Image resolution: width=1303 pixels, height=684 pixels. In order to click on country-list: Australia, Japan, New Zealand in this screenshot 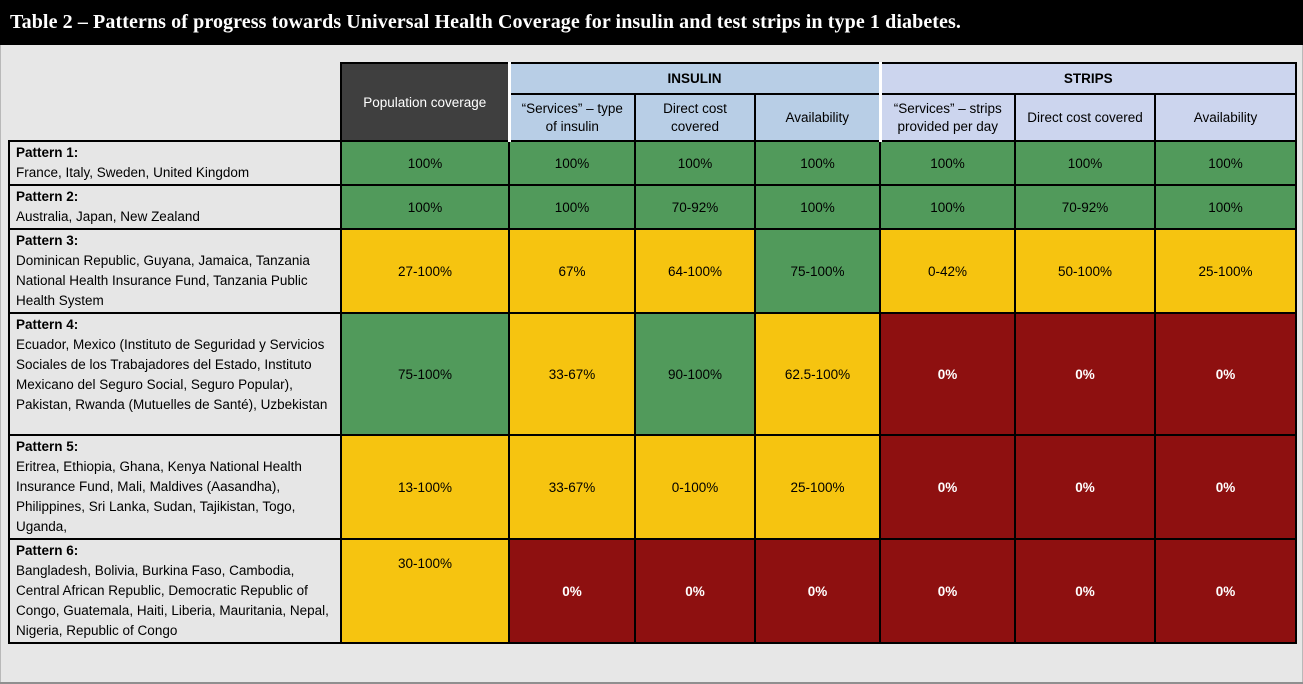, I will do `click(108, 216)`.